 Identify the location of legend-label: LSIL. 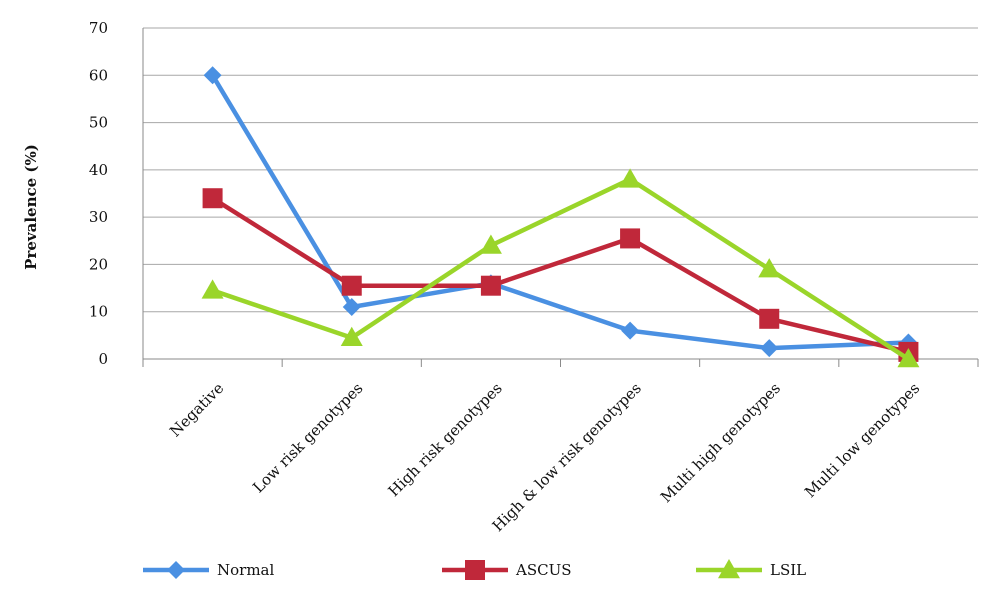
(788, 570).